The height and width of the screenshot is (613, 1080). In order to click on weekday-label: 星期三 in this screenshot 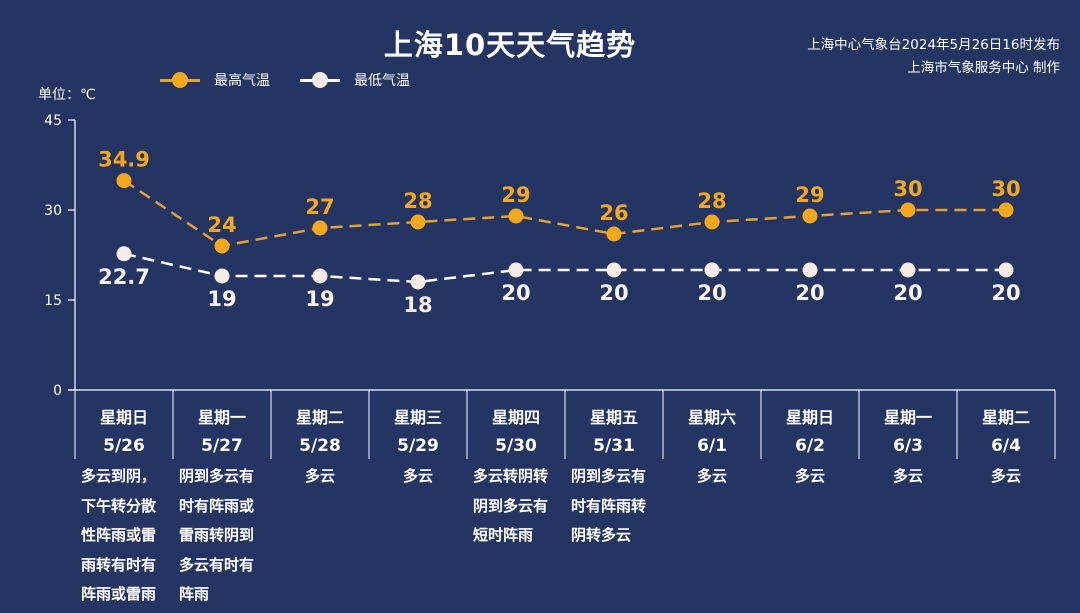, I will do `click(417, 417)`.